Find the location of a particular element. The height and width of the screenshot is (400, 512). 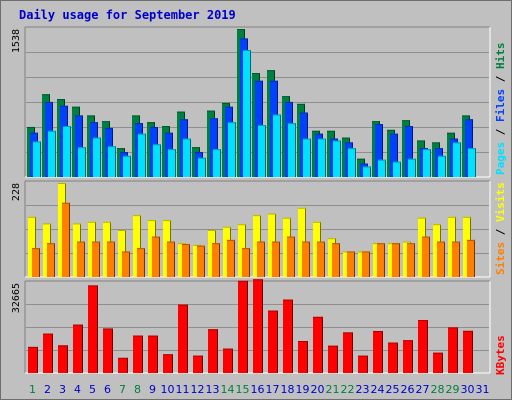

x-tick-day-17: 17 is located at coordinates (273, 389).